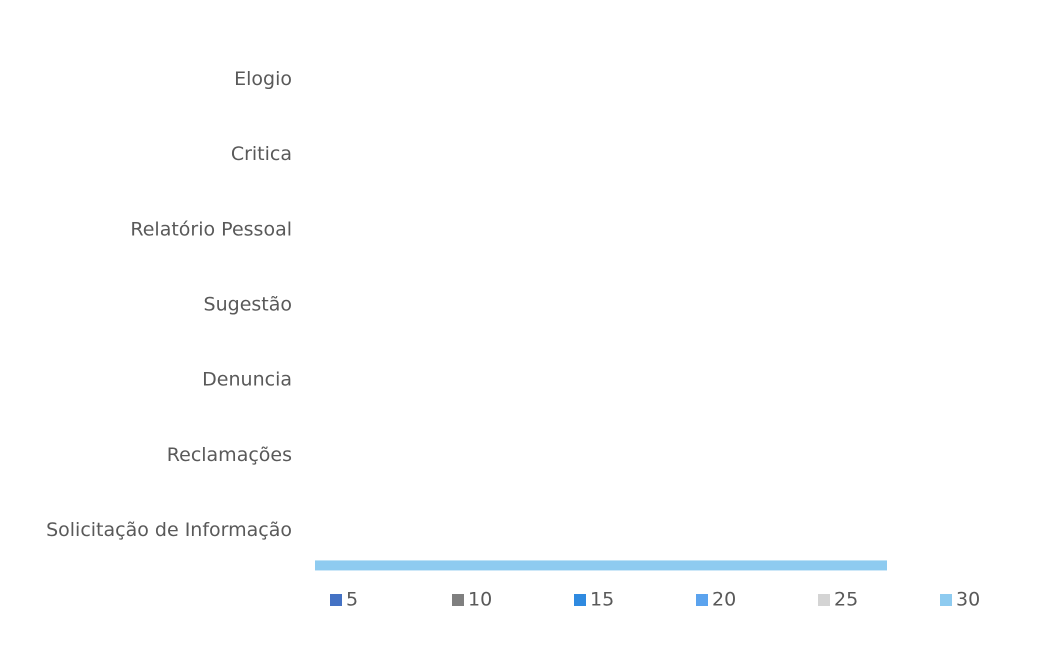 Image resolution: width=1048 pixels, height=645 pixels. What do you see at coordinates (211, 229) in the screenshot?
I see `y-tick-label: Relatório Pessoal` at bounding box center [211, 229].